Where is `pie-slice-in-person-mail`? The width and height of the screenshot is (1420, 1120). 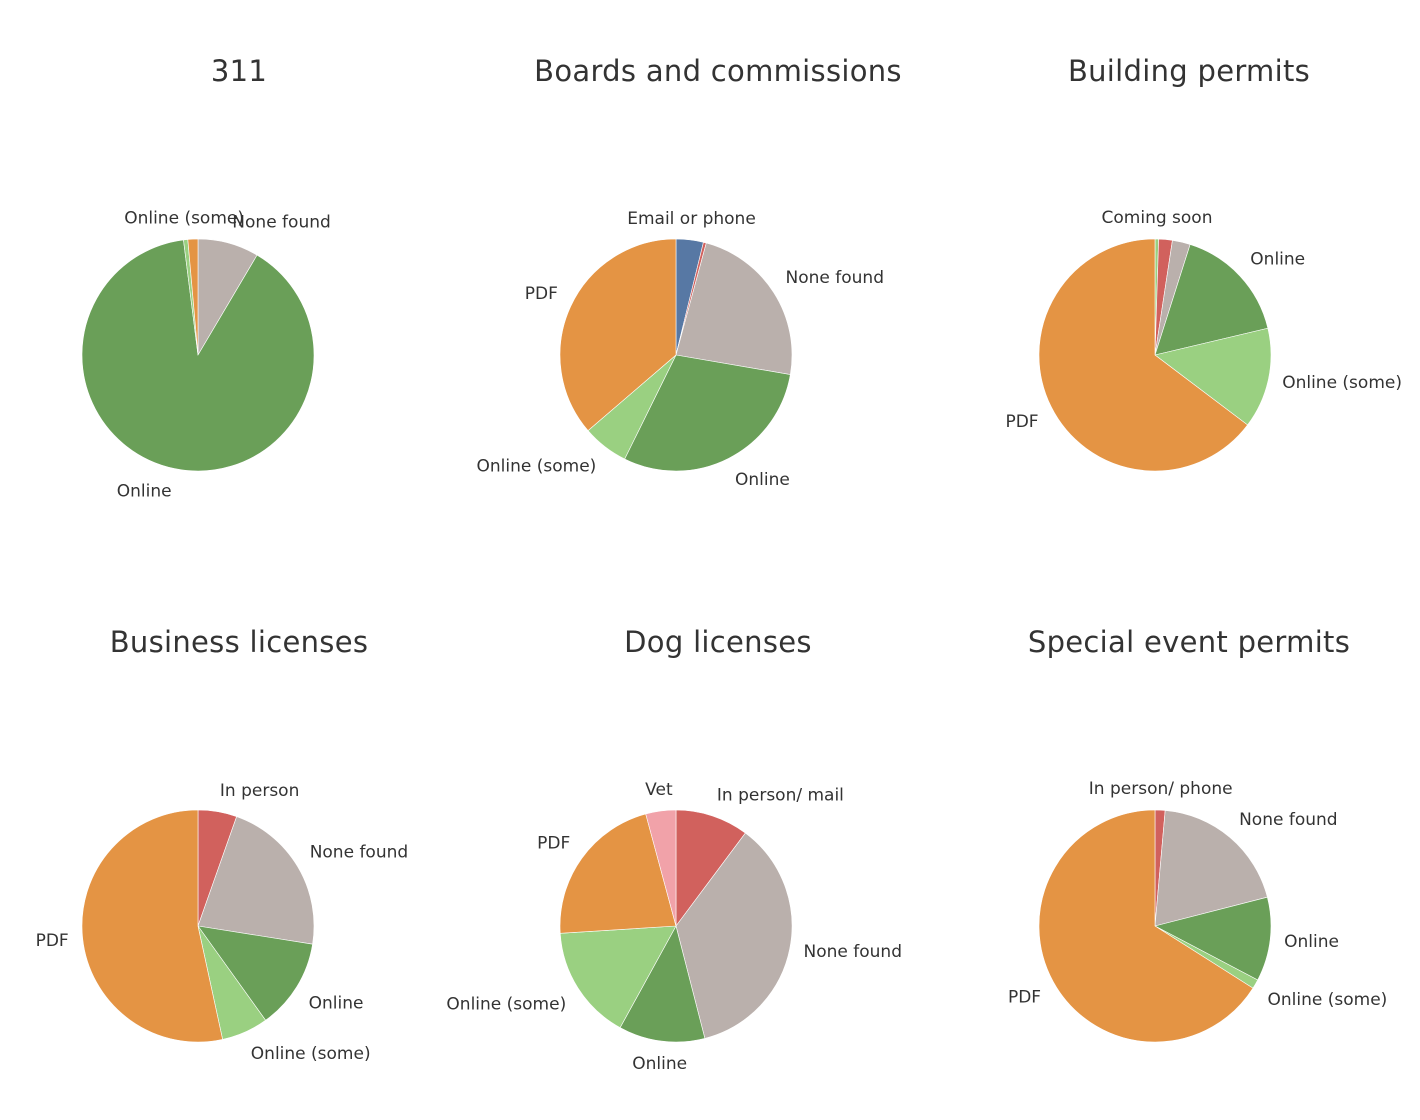 pie-slice-in-person-mail is located at coordinates (710, 868).